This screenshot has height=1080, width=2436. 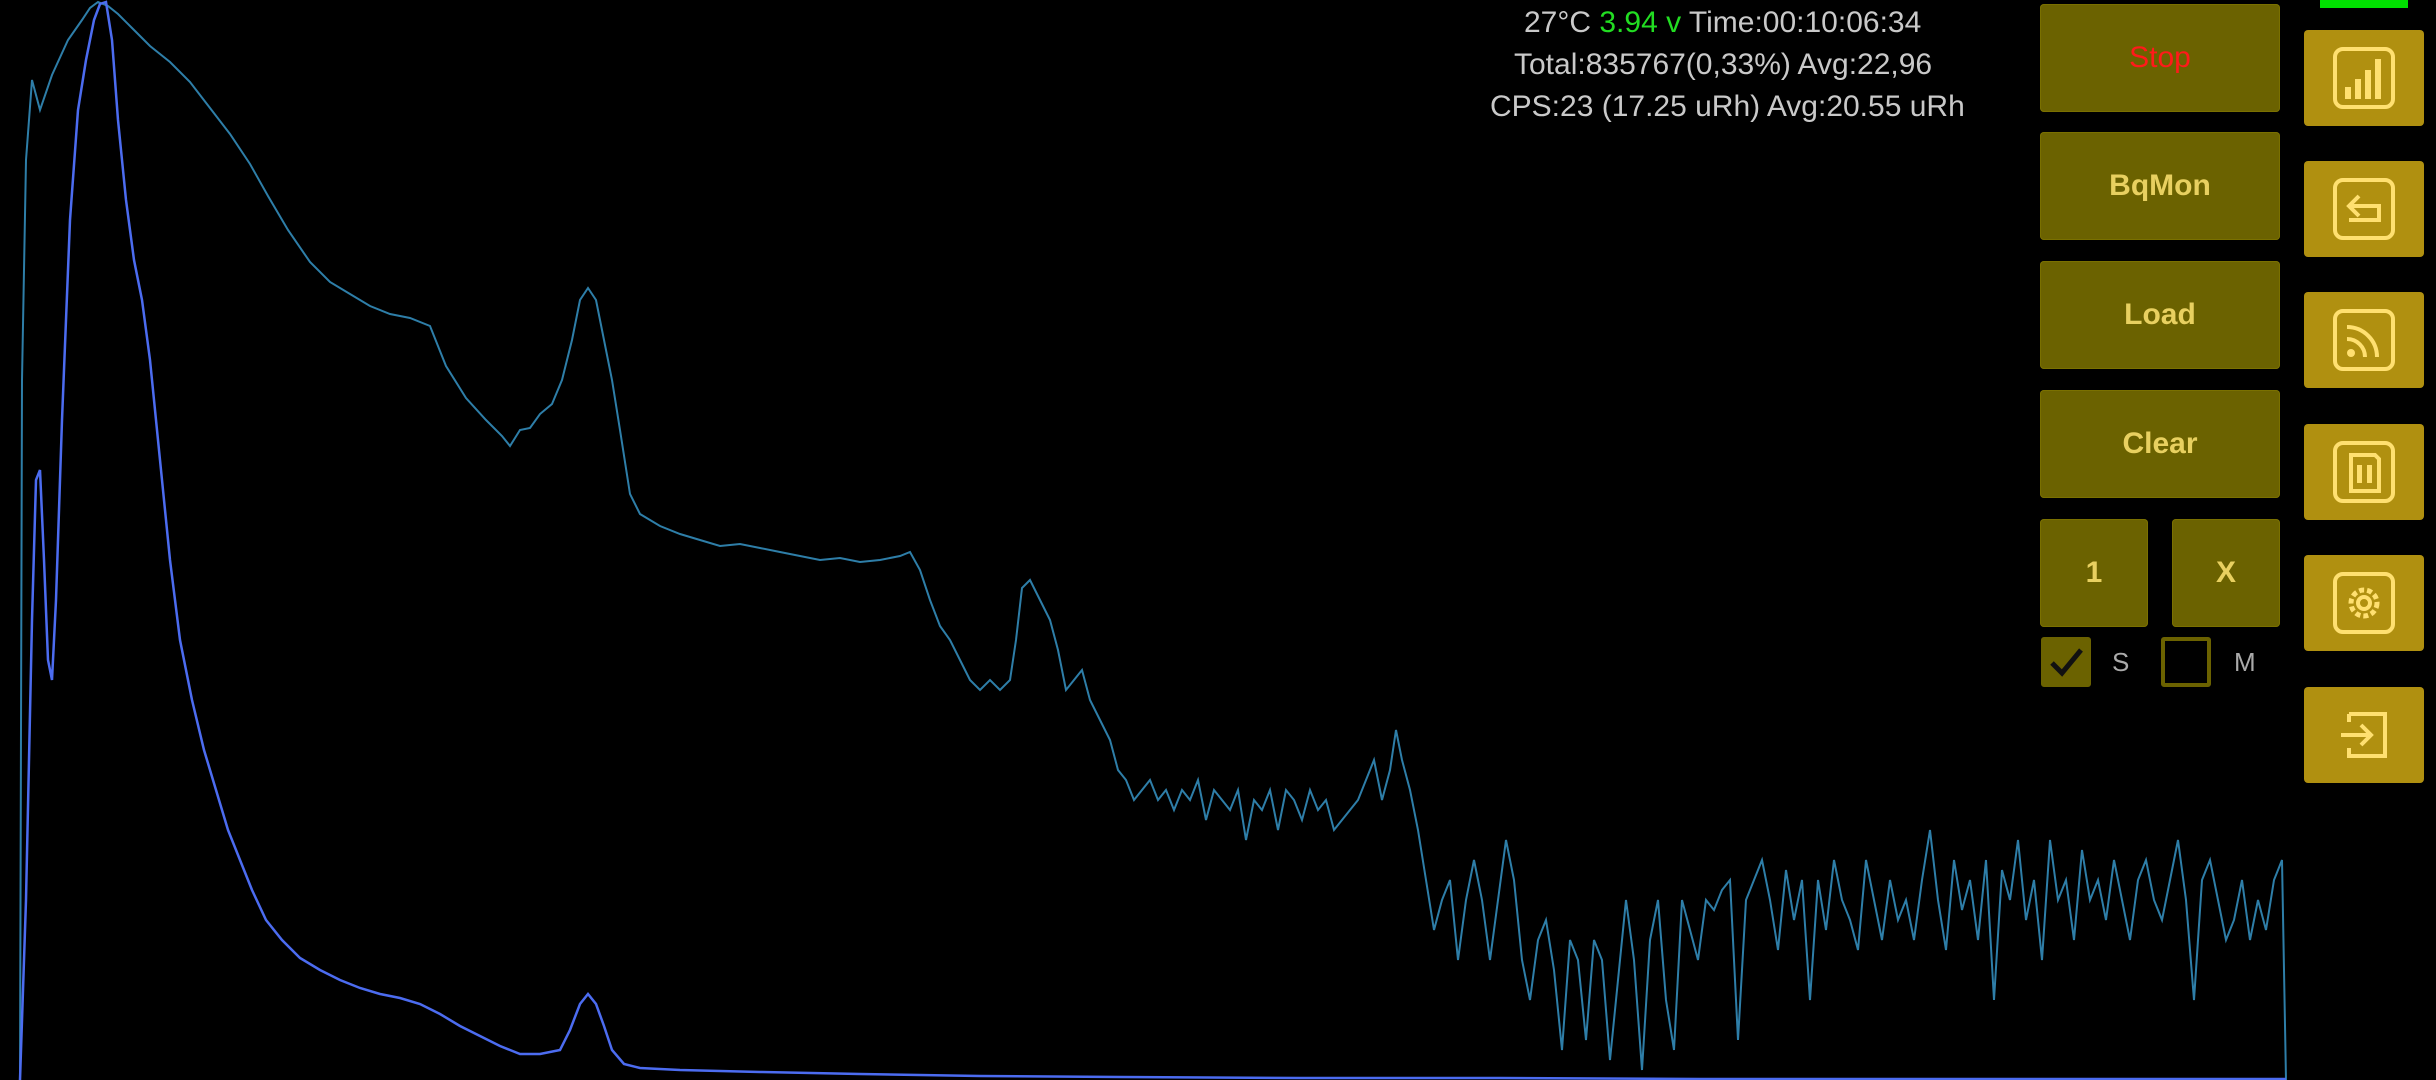 What do you see at coordinates (2094, 573) in the screenshot?
I see `scale-one-button: 1` at bounding box center [2094, 573].